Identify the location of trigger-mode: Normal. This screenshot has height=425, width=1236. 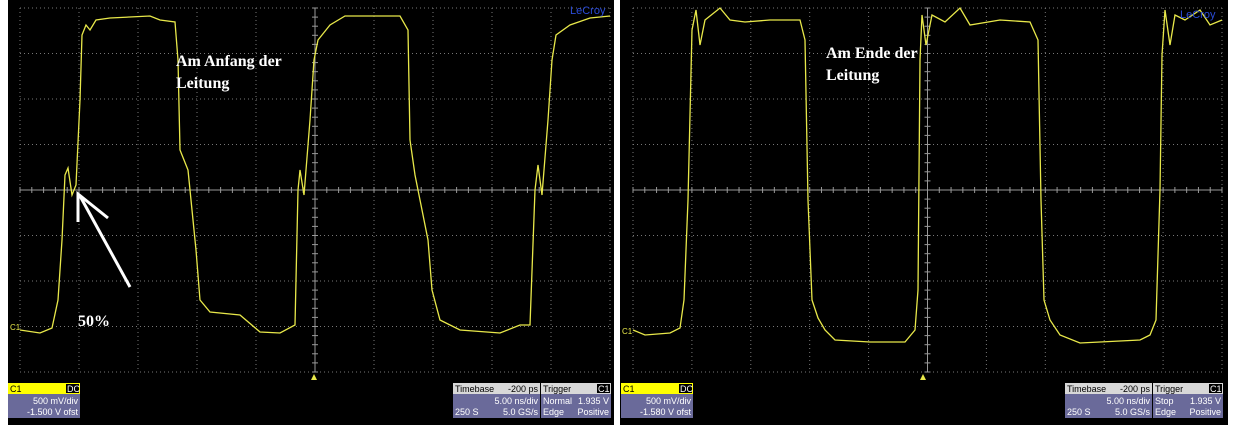
(557, 401).